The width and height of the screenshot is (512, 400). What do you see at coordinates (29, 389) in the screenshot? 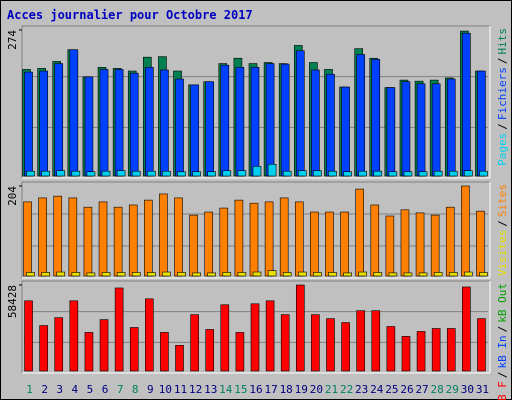
I see `x-tick-label: 1` at bounding box center [29, 389].